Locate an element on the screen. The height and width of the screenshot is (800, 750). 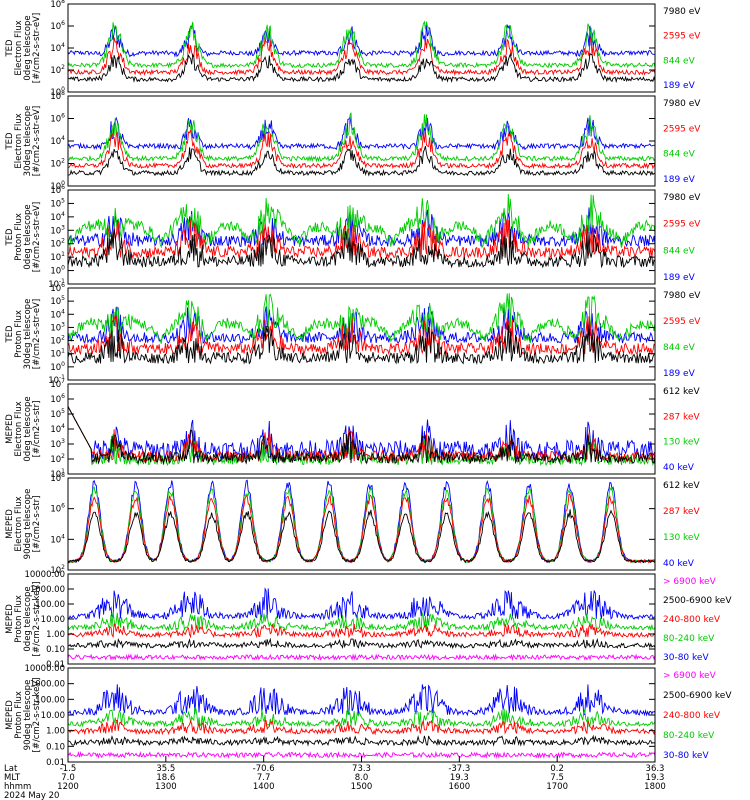
y-axis-label: TED is located at coordinates (10, 48).